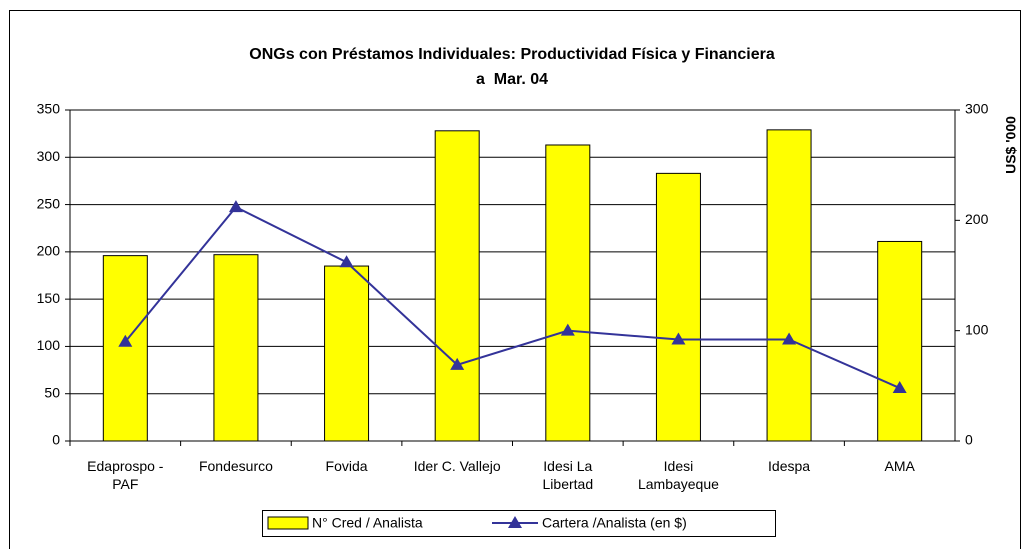 This screenshot has height=549, width=1030. I want to click on y2-tick-label: 300, so click(977, 109).